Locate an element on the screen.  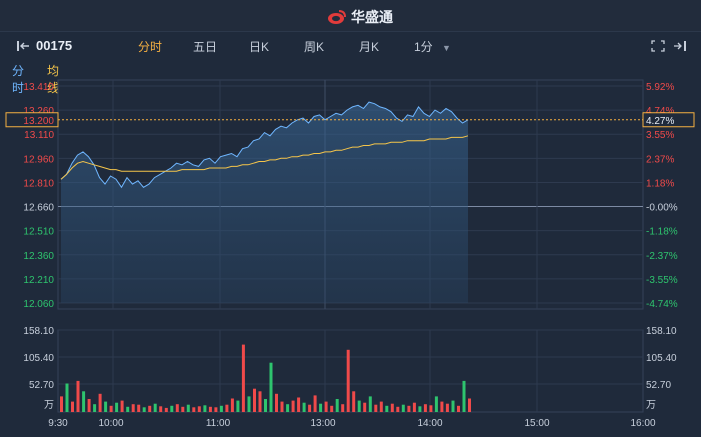
ticker-code: 00175 is located at coordinates (54, 45).